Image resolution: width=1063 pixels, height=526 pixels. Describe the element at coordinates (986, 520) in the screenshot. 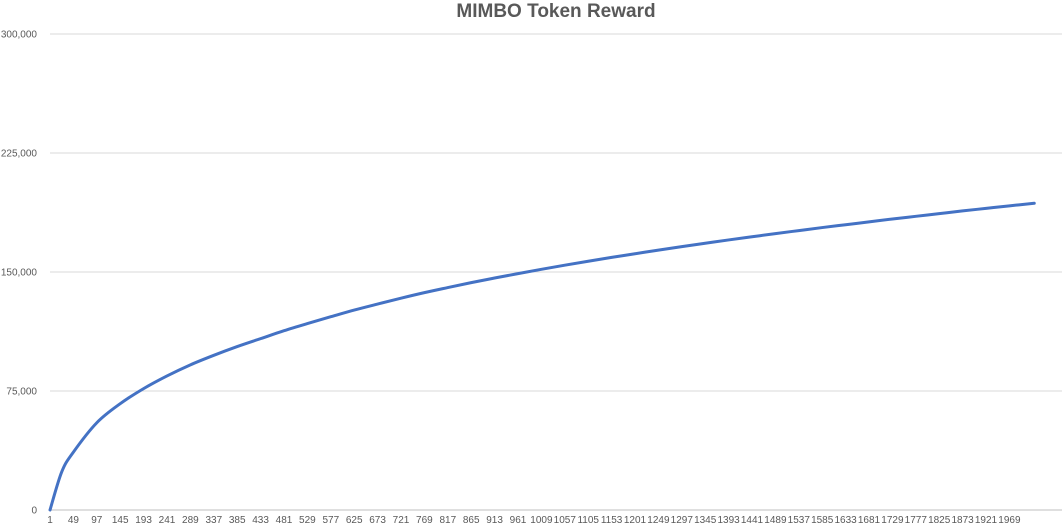

I see `x-tick-label: 1921` at that location.